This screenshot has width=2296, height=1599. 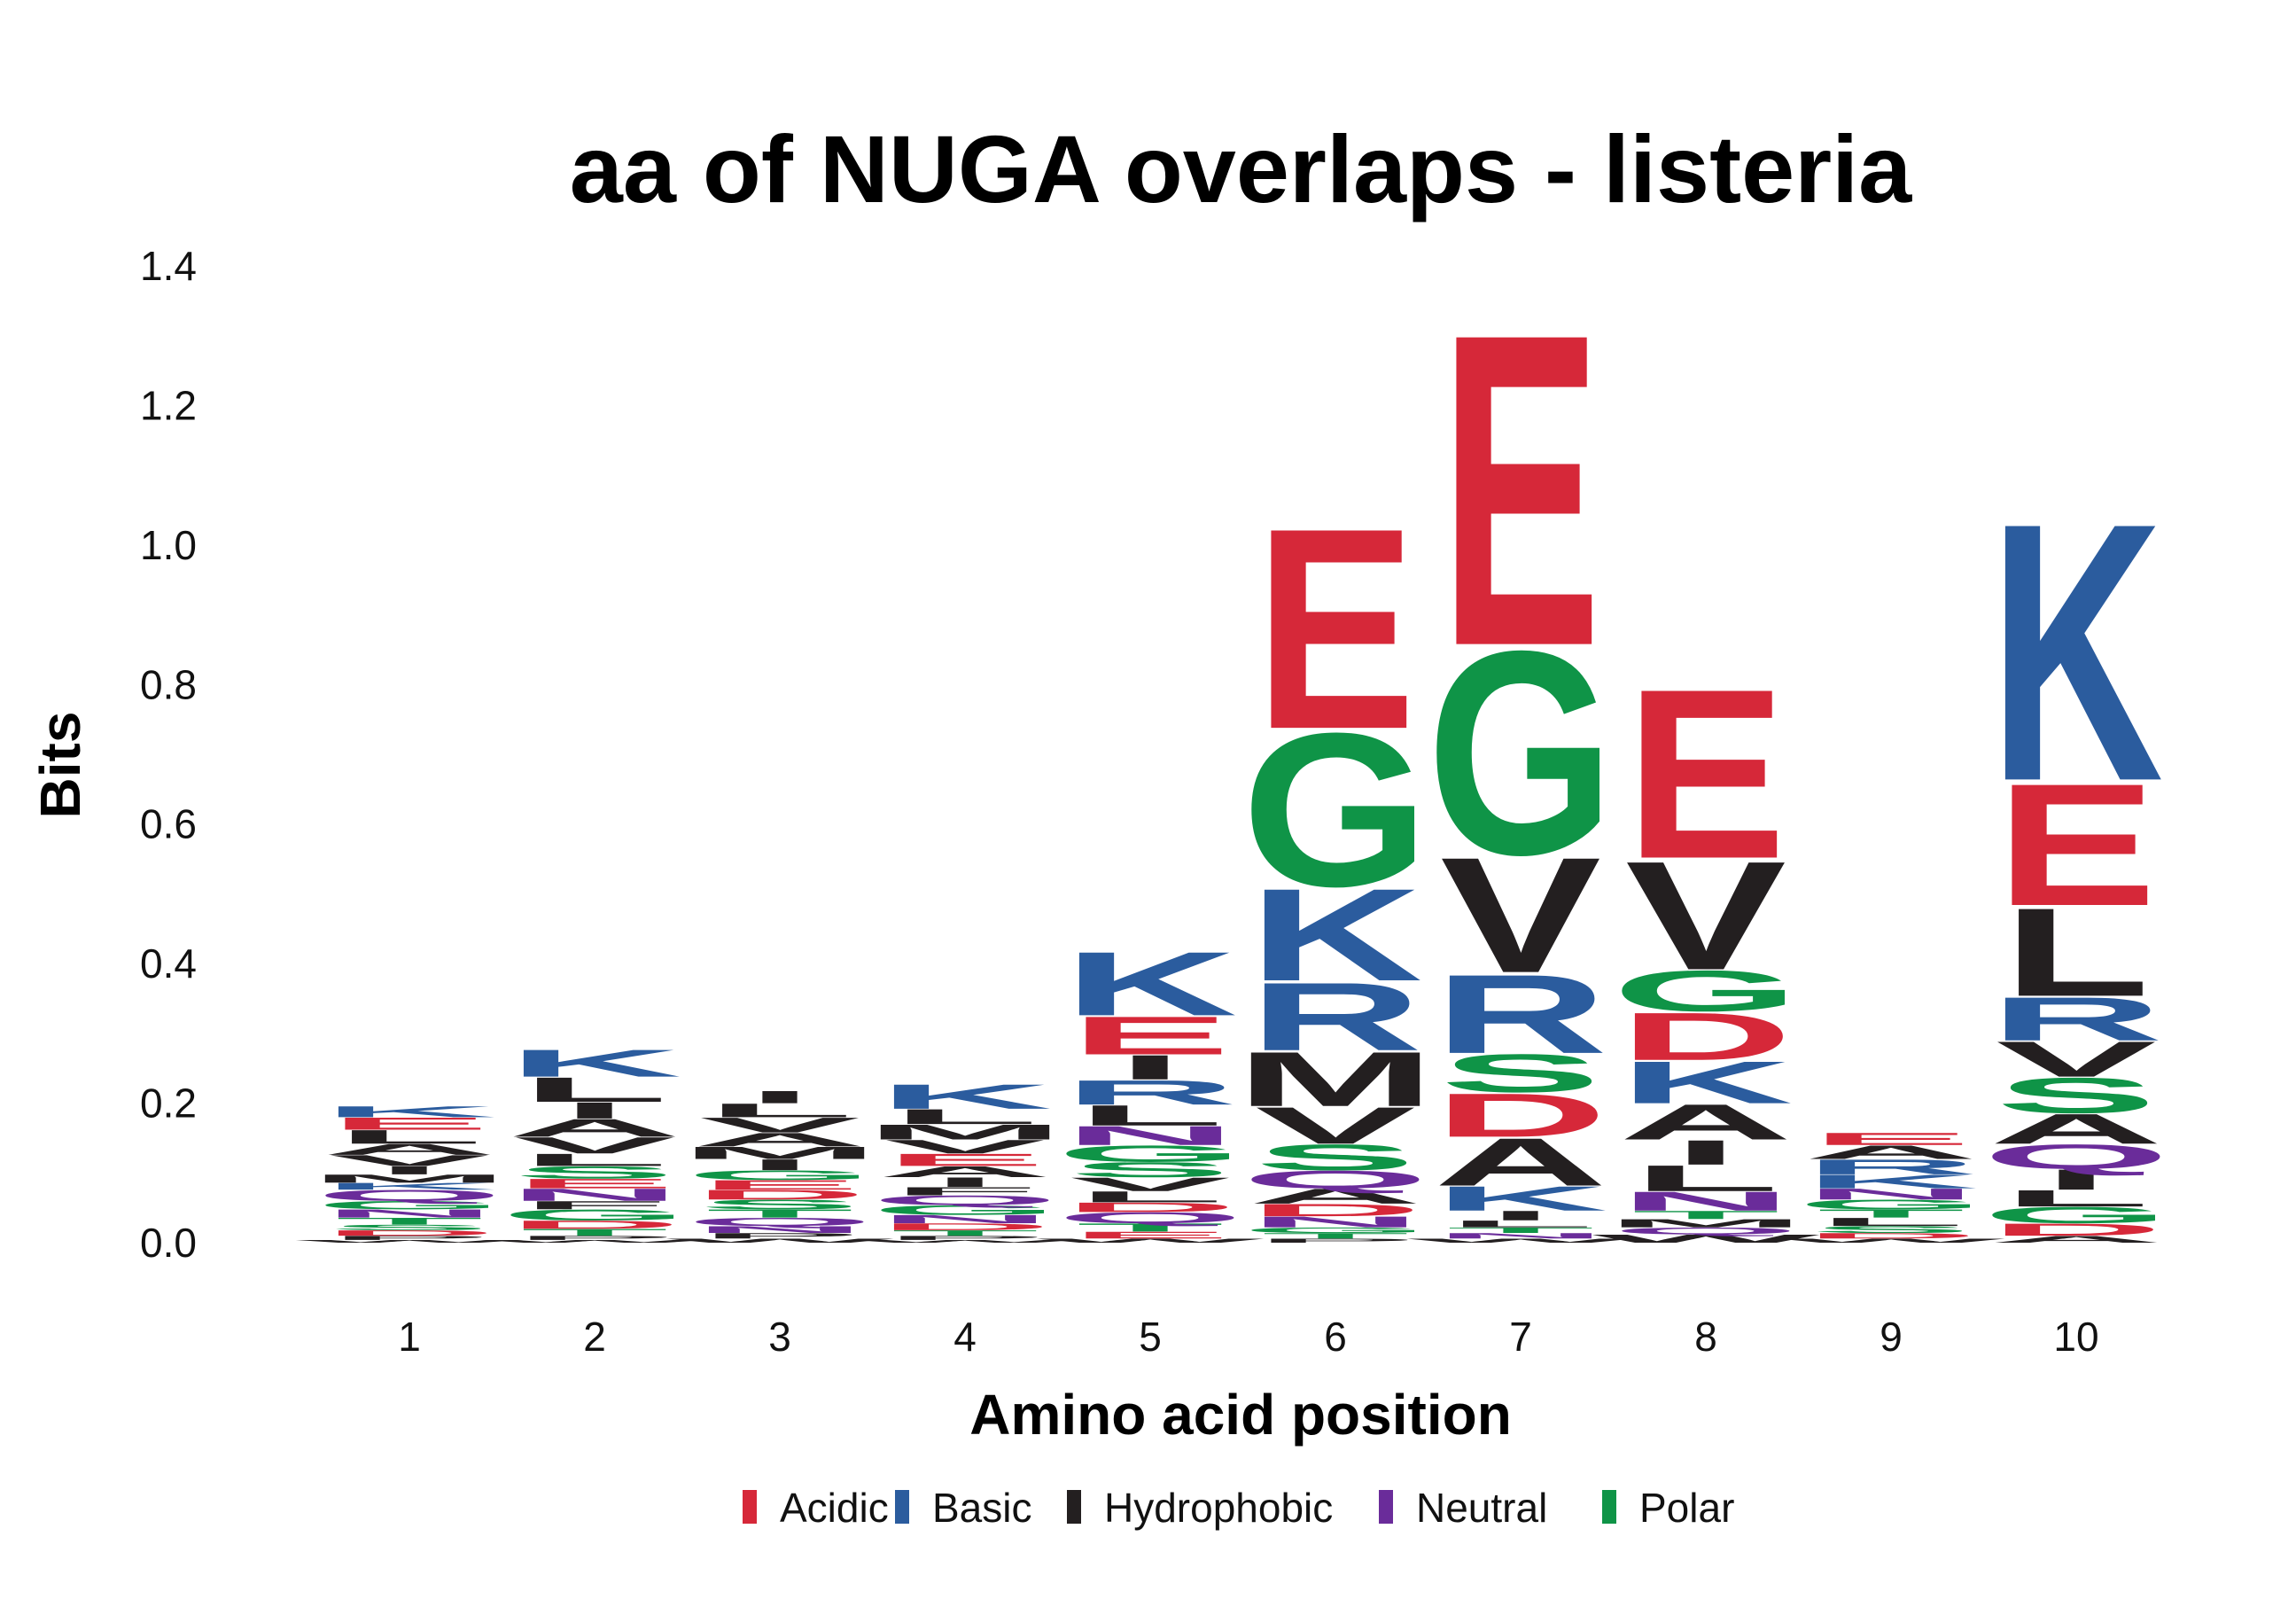 What do you see at coordinates (1686, 1508) in the screenshot?
I see `legend-label: Polar` at bounding box center [1686, 1508].